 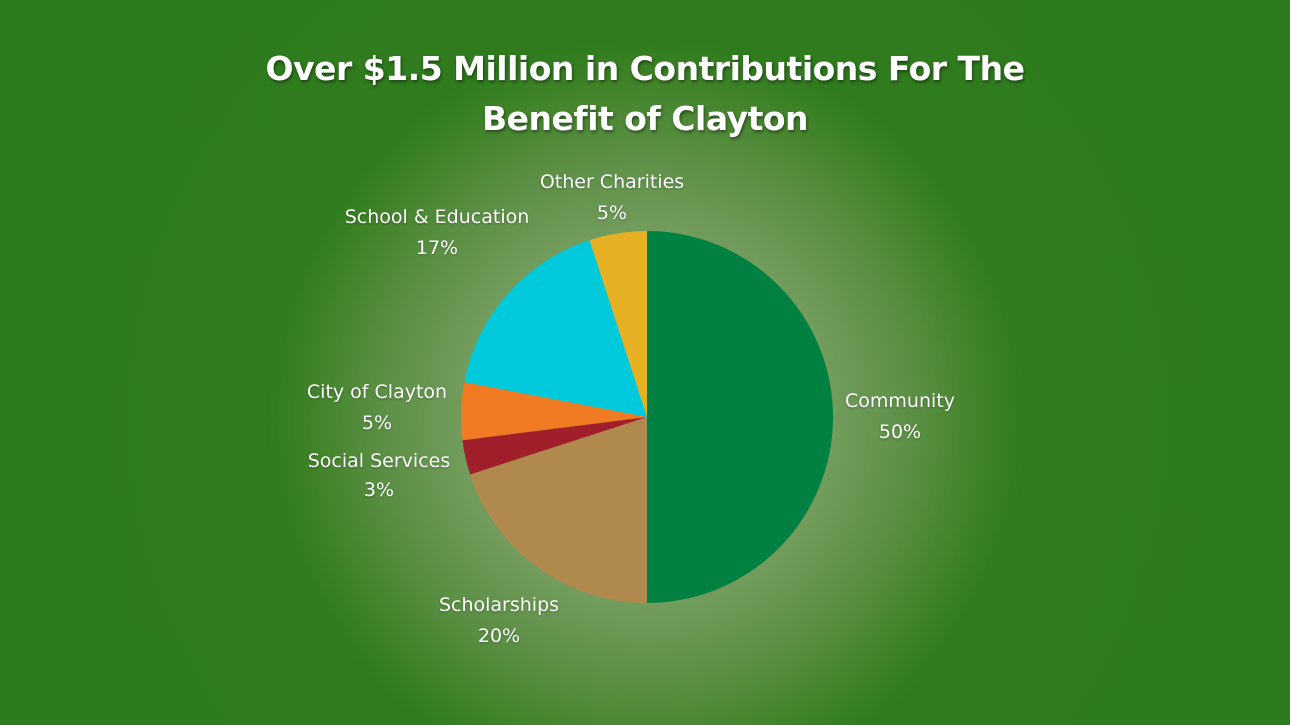 I want to click on label-social-services-percent: 3%, so click(x=379, y=490).